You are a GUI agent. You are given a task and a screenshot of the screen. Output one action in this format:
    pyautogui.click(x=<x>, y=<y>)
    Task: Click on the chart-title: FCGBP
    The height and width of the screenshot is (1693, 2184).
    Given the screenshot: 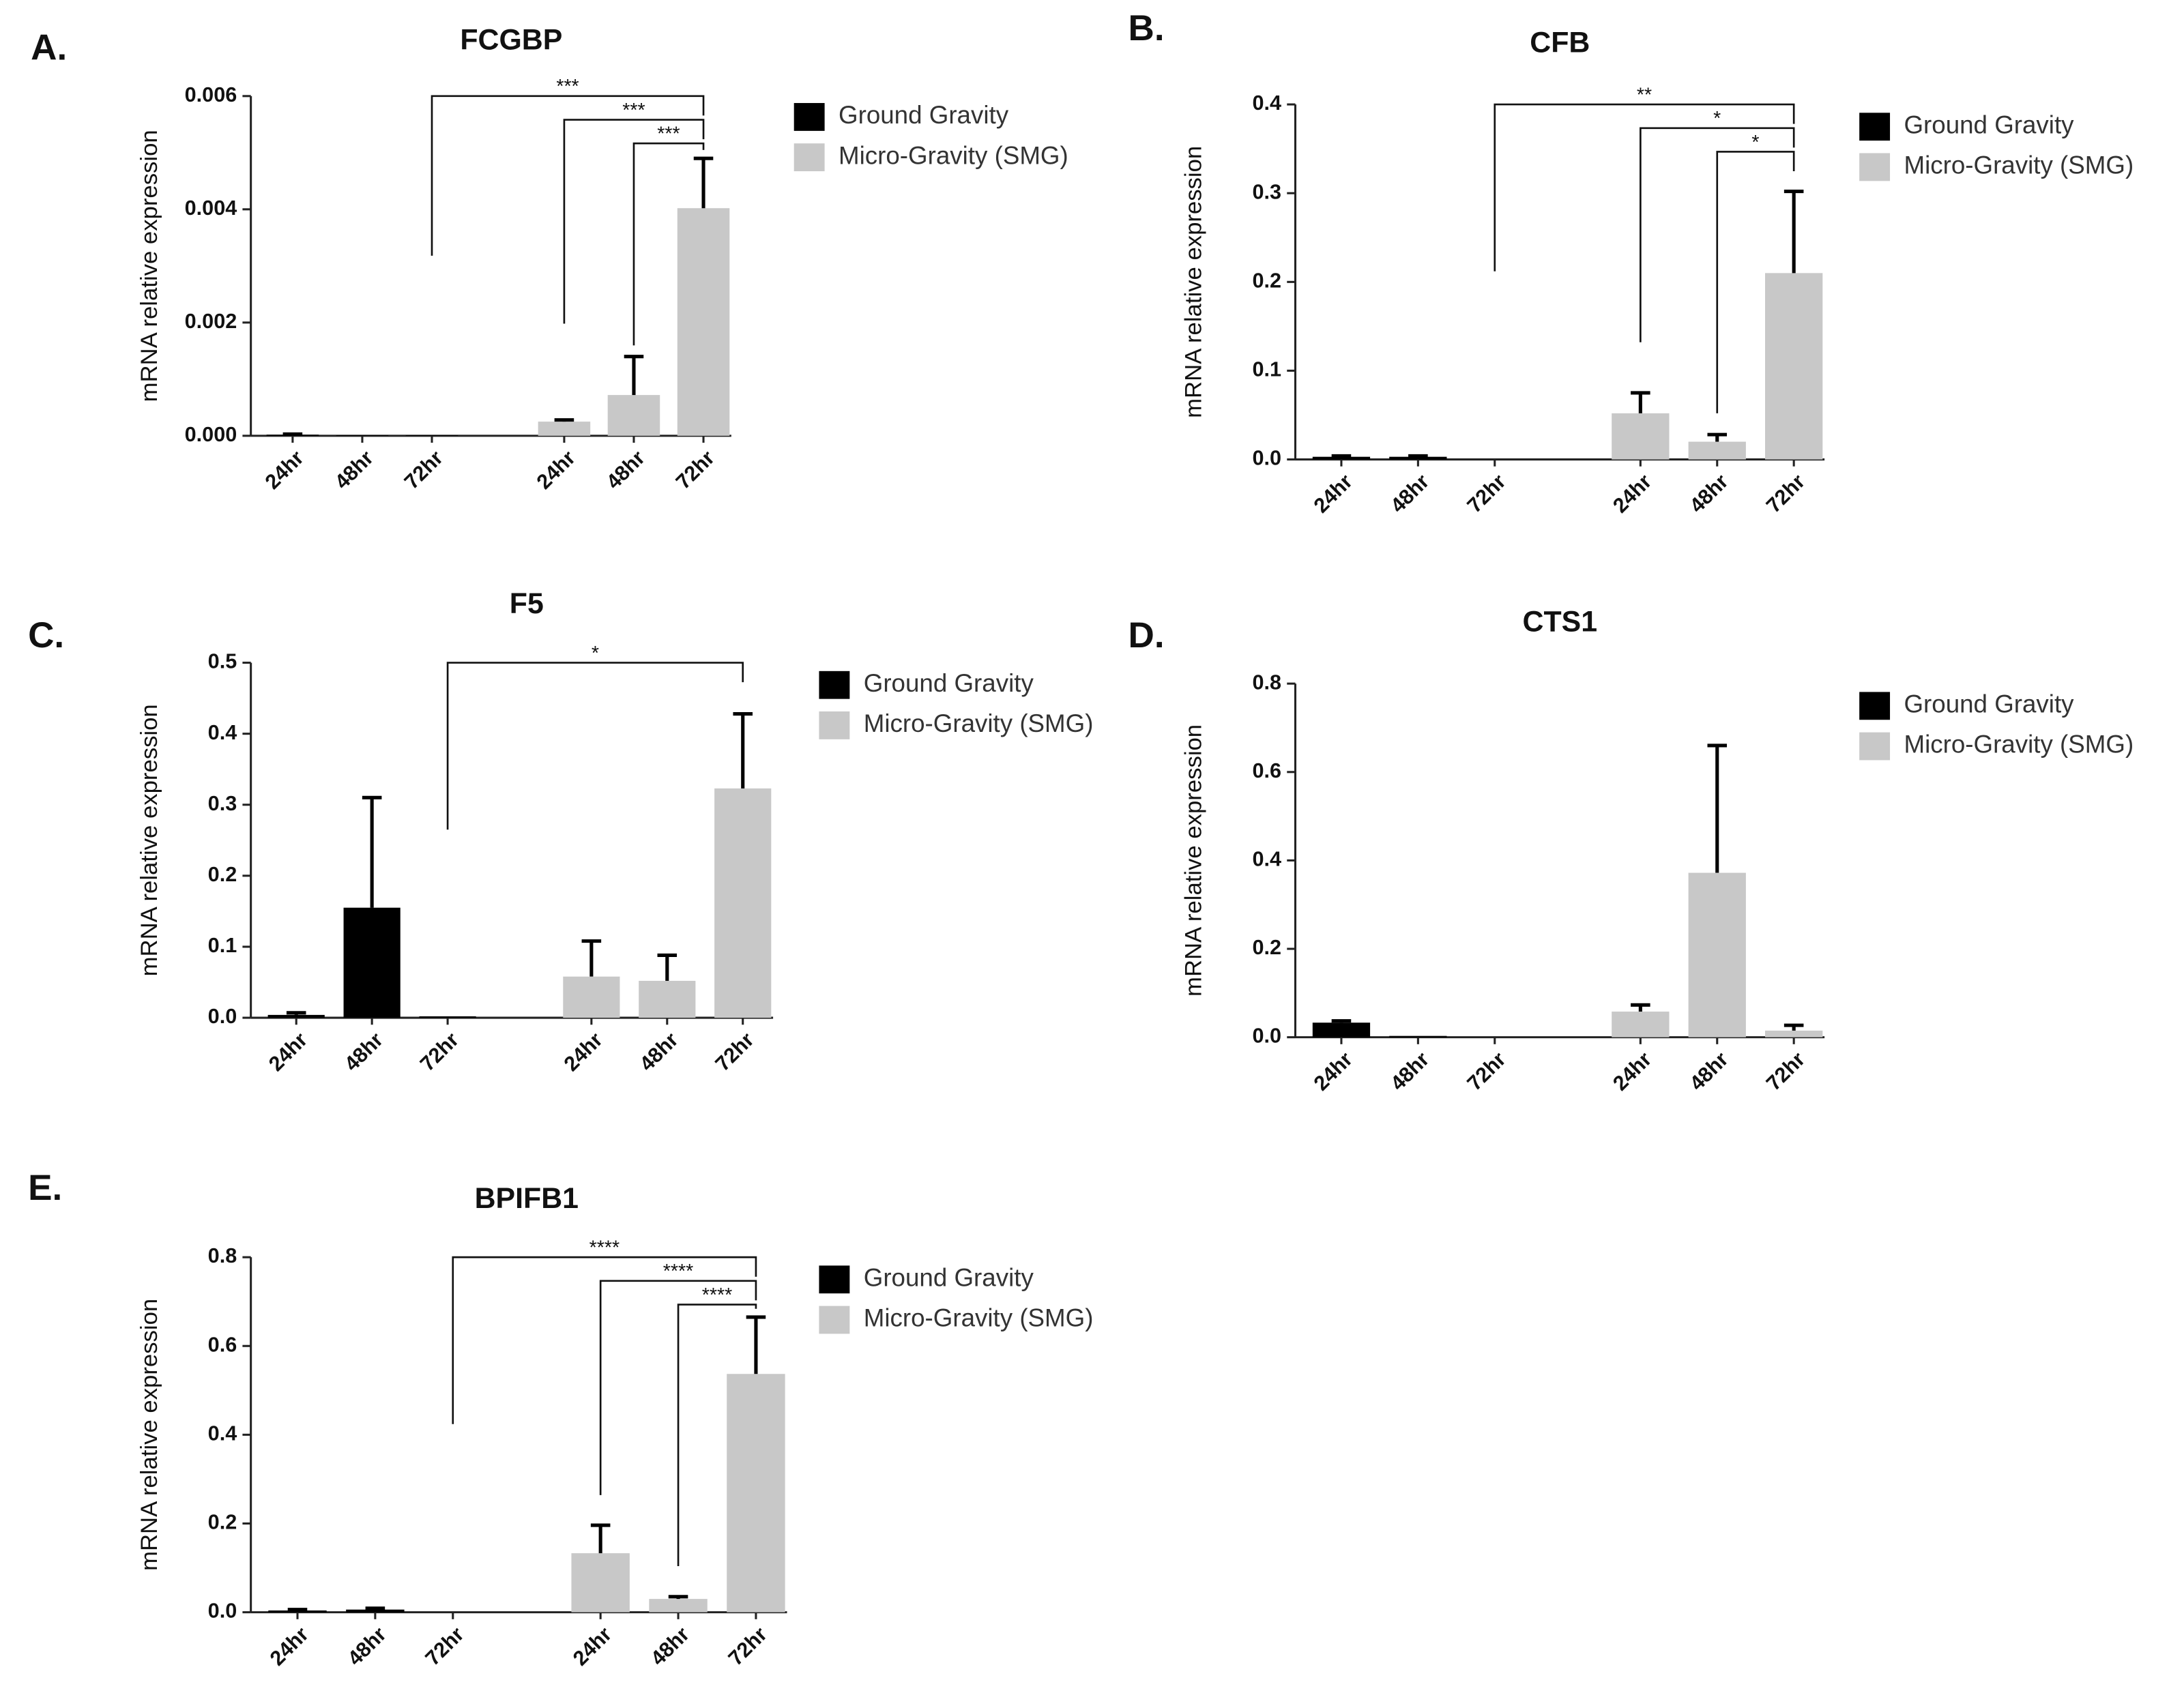 What is the action you would take?
    pyautogui.click(x=511, y=40)
    